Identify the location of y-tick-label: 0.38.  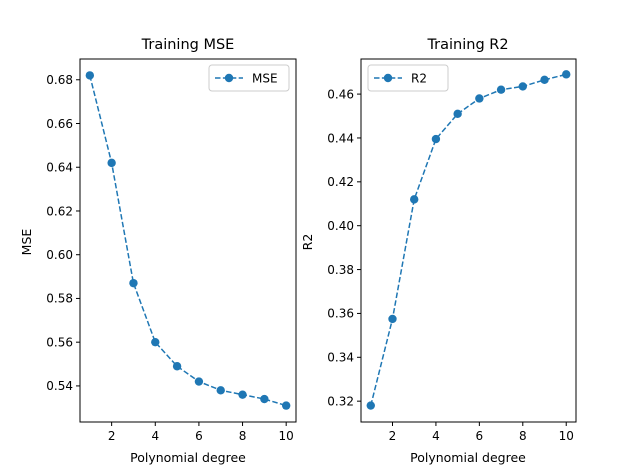
(340, 270).